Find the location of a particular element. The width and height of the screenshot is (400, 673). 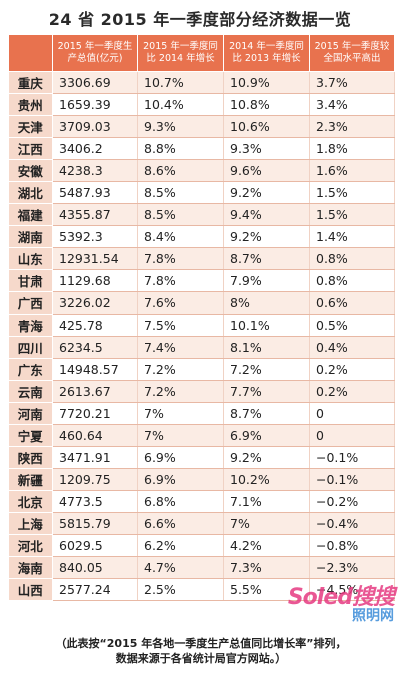

table-row: 河南 7720.21 7% 8.7% 0 is located at coordinates (201, 413).